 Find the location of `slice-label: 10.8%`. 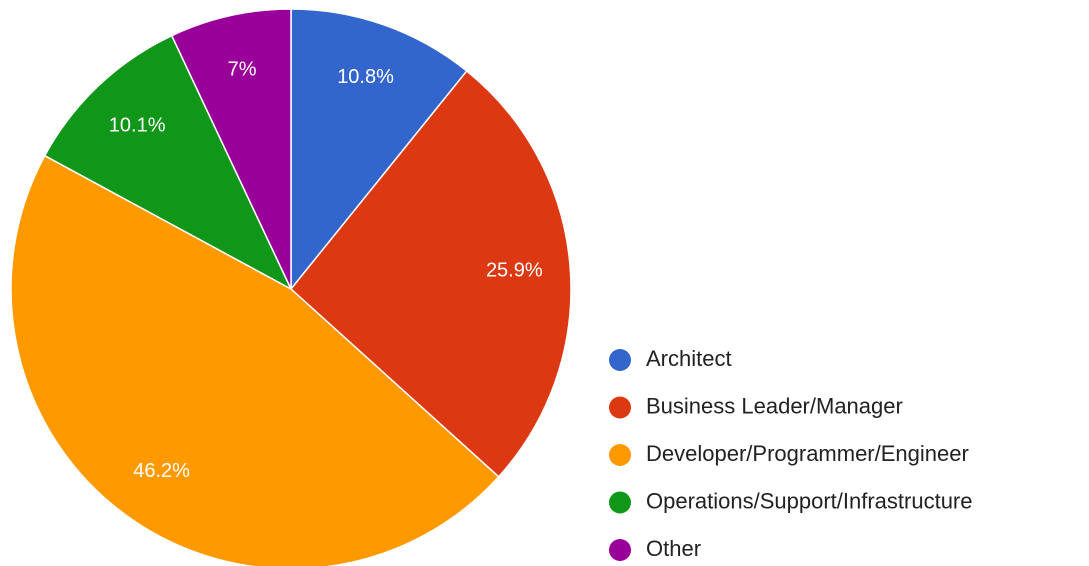

slice-label: 10.8% is located at coordinates (365, 77).